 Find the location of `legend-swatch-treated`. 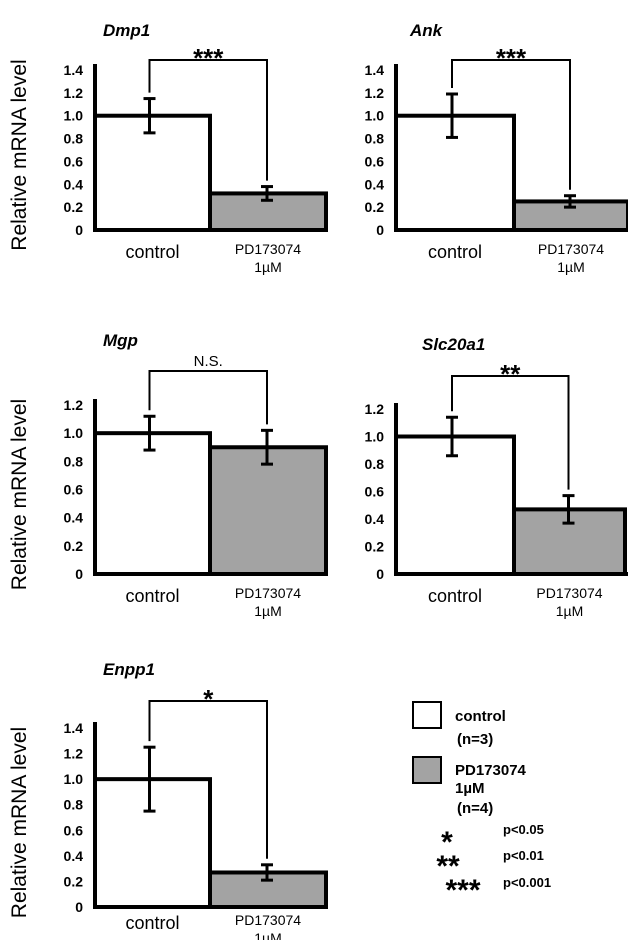

legend-swatch-treated is located at coordinates (427, 770).